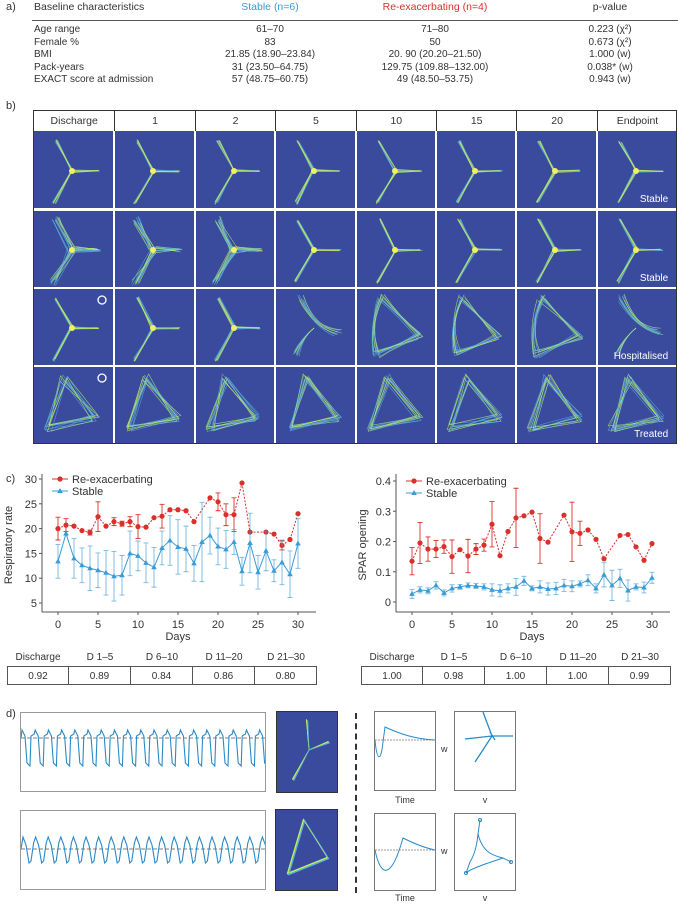 This screenshot has width=678, height=906. Describe the element at coordinates (485, 800) in the screenshot. I see `v-axis-label-1: v` at that location.